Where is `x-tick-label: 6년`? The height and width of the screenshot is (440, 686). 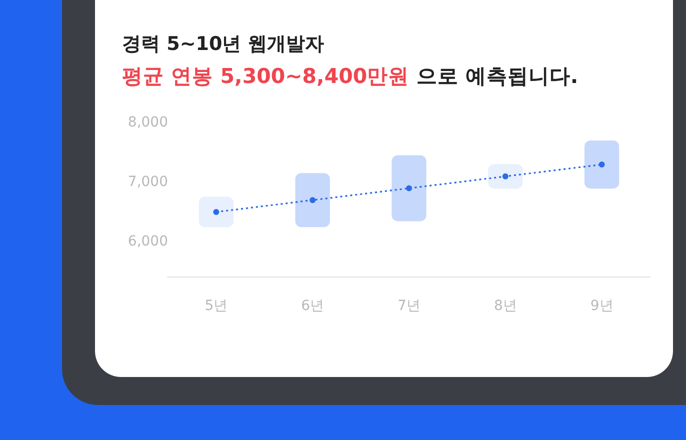 x-tick-label: 6년 is located at coordinates (312, 306).